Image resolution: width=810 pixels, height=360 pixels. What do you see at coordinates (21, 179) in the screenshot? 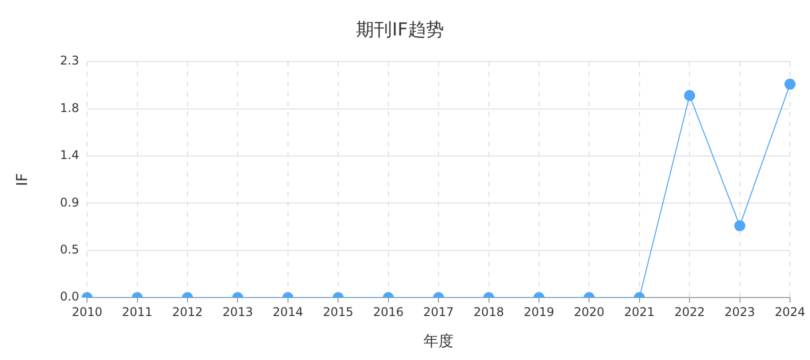
I see `y-axis-title: IF` at bounding box center [21, 179].